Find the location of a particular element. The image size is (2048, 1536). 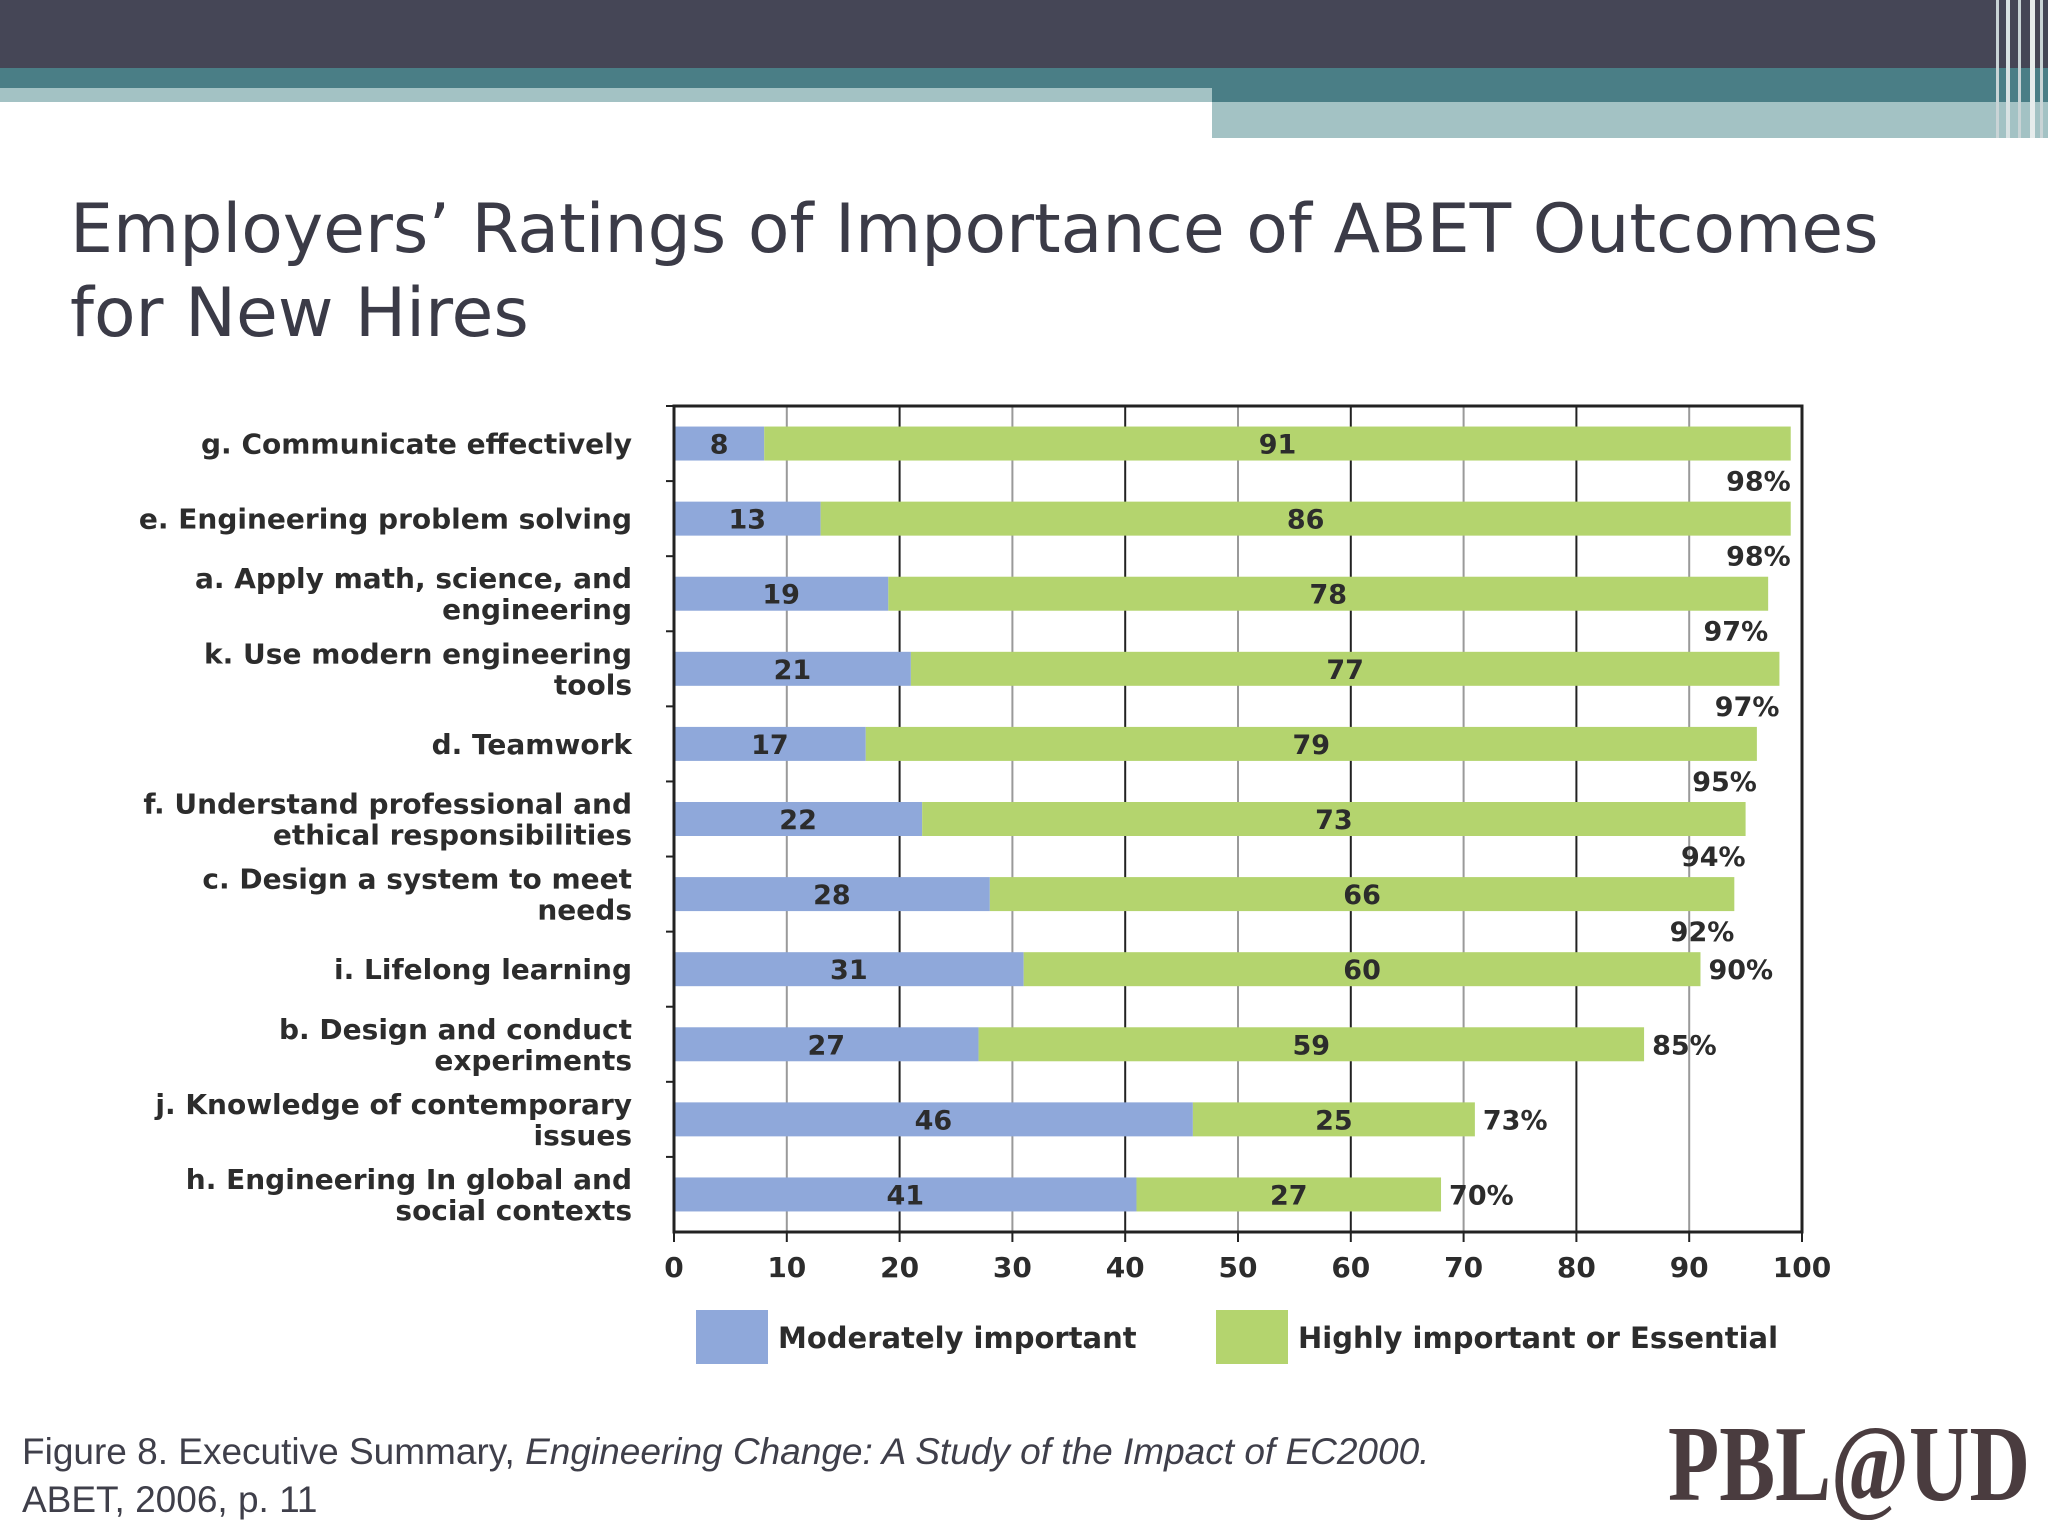

legend-label-moderately: Moderately important is located at coordinates (957, 1338).